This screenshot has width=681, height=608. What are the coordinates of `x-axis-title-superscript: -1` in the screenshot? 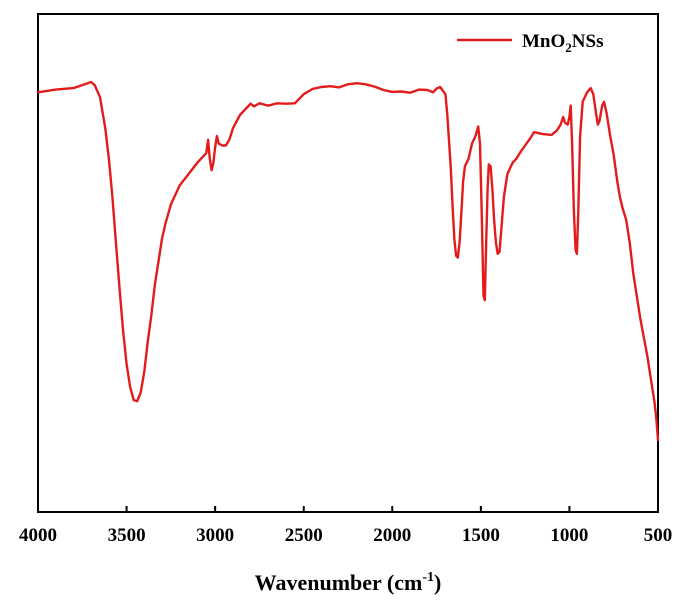 It's located at (428, 577).